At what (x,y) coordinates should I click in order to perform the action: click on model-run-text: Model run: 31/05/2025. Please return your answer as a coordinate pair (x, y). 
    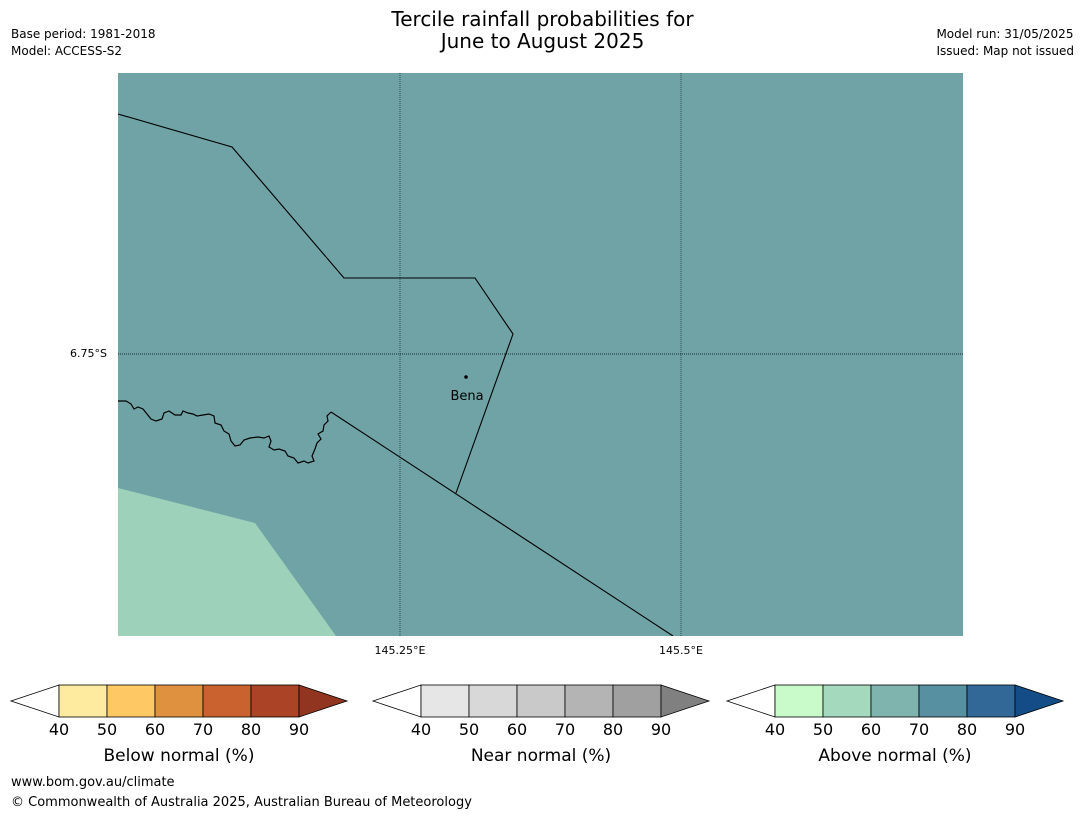
    Looking at the image, I should click on (1005, 34).